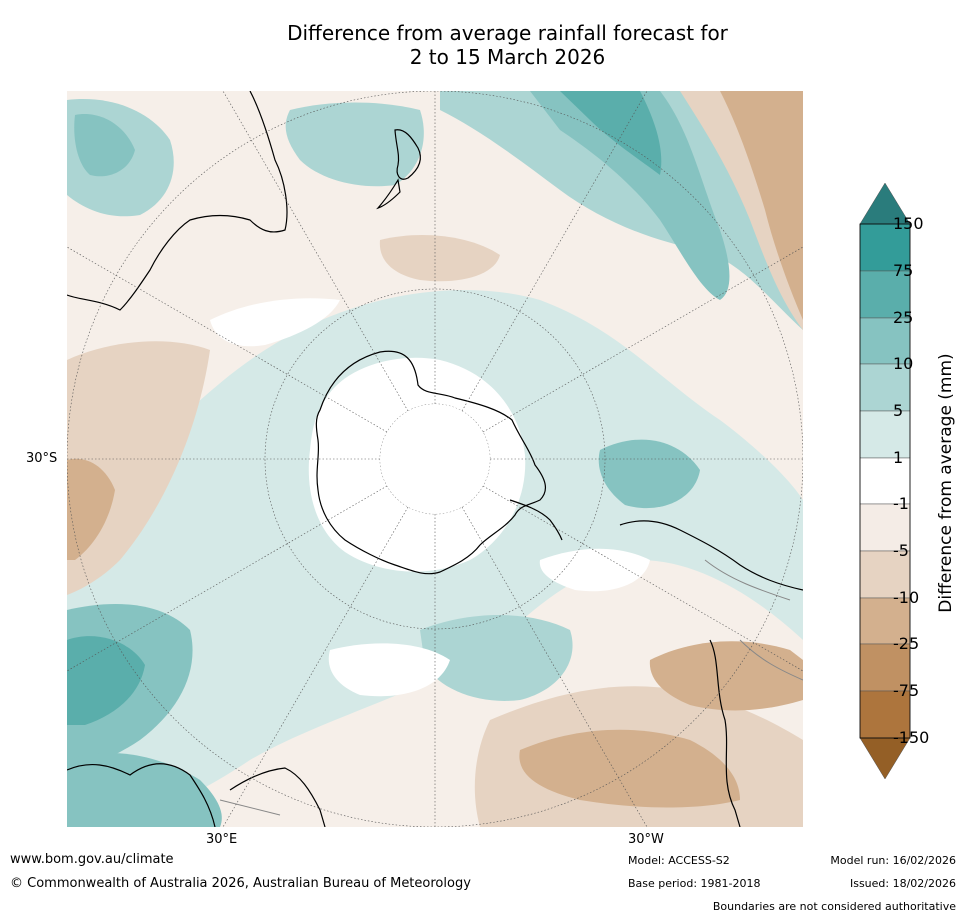 The width and height of the screenshot is (965, 919). Describe the element at coordinates (629, 768) in the screenshot. I see `region-southeast-dry-core` at that location.